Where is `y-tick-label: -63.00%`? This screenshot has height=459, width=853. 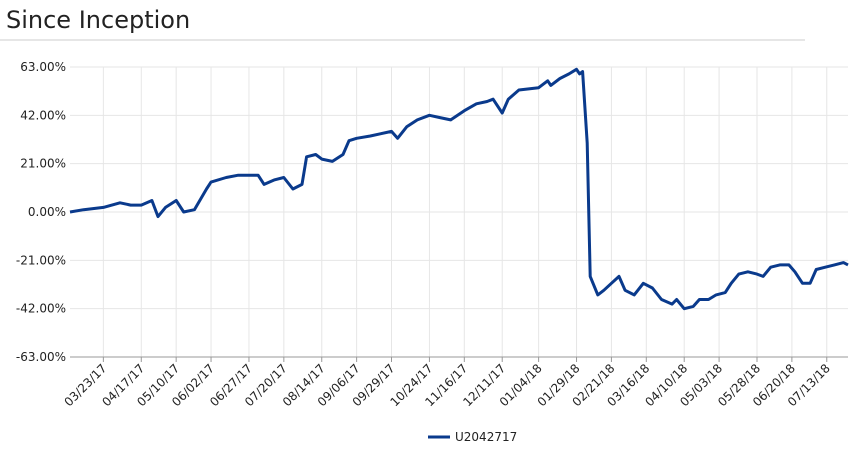 y-tick-label: -63.00% is located at coordinates (41, 357).